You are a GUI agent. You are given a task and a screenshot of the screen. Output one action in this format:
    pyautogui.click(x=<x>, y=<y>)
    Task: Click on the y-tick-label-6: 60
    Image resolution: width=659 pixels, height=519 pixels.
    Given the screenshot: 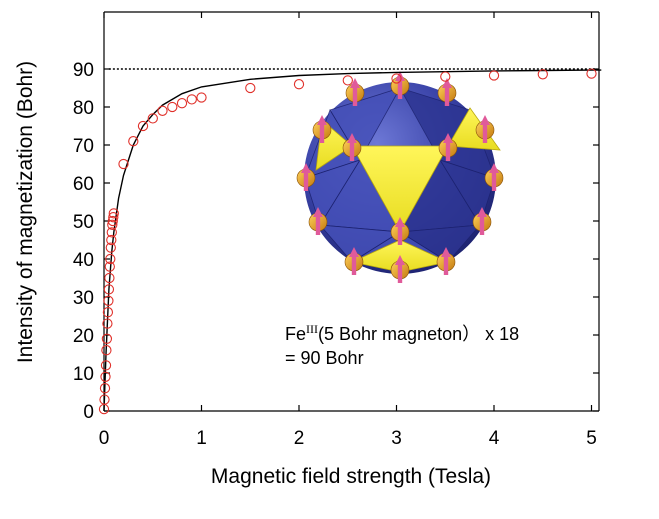 What is the action you would take?
    pyautogui.click(x=83, y=184)
    